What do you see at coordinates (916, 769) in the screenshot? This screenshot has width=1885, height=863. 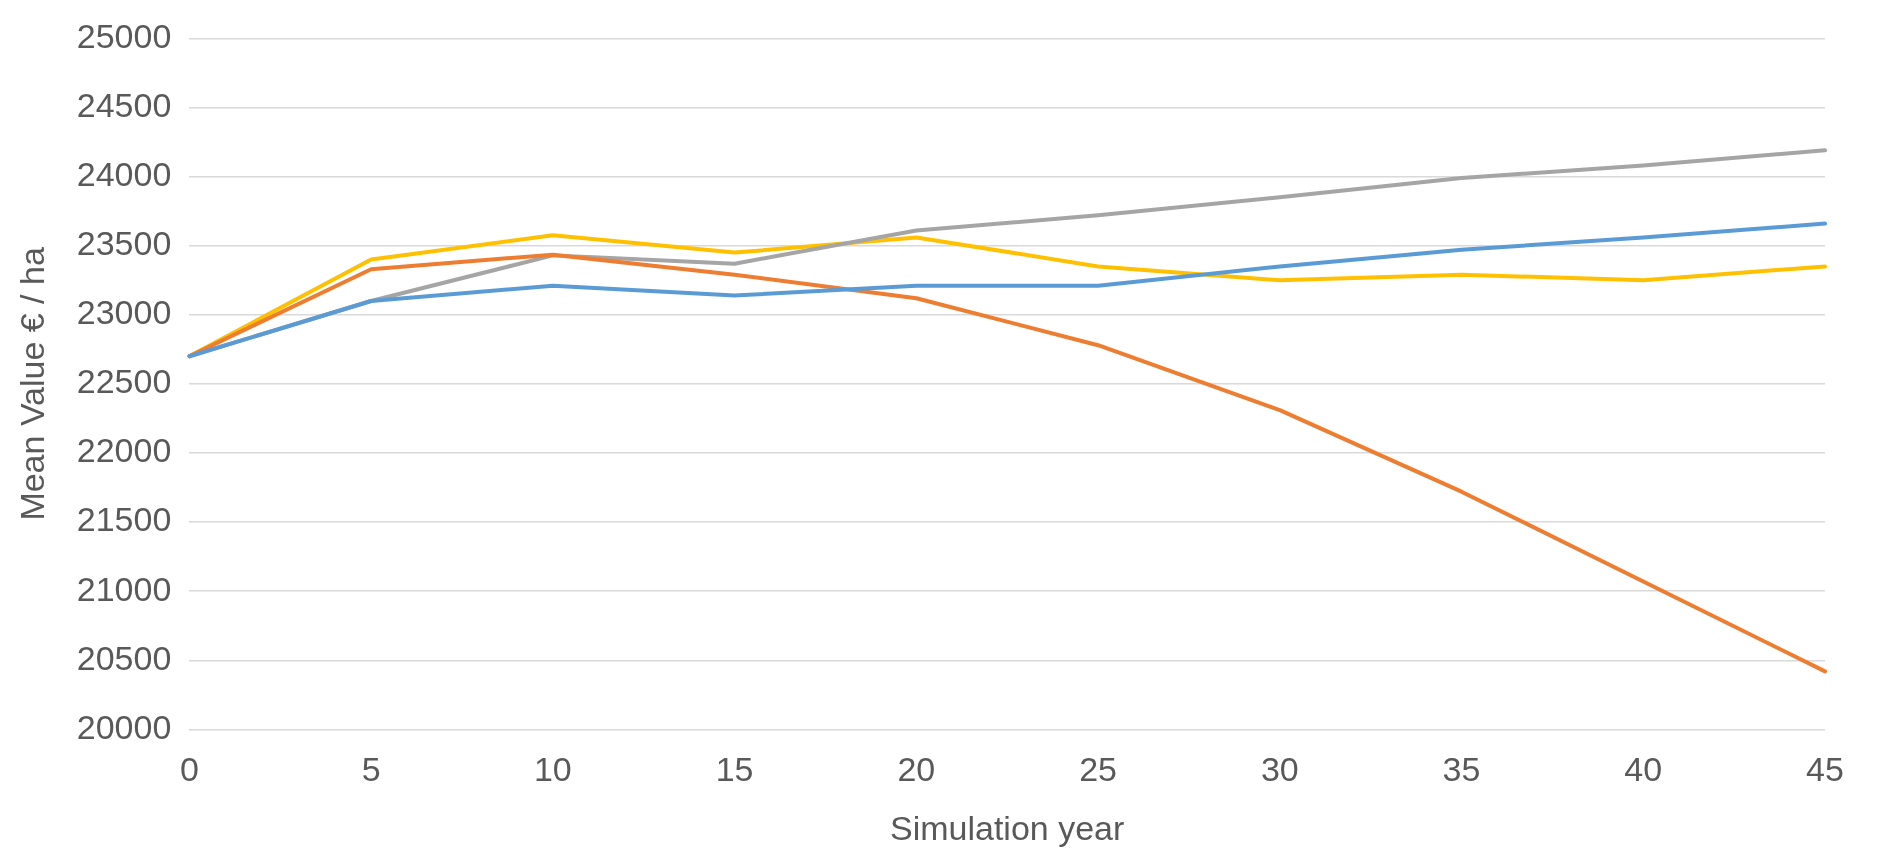 I see `x-tick-label: 20` at bounding box center [916, 769].